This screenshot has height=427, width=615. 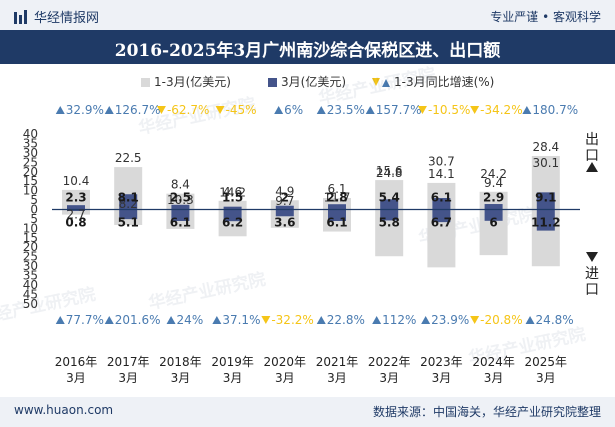 What do you see at coordinates (493, 174) in the screenshot?
I see `label-import-cumulative: 24.2` at bounding box center [493, 174].